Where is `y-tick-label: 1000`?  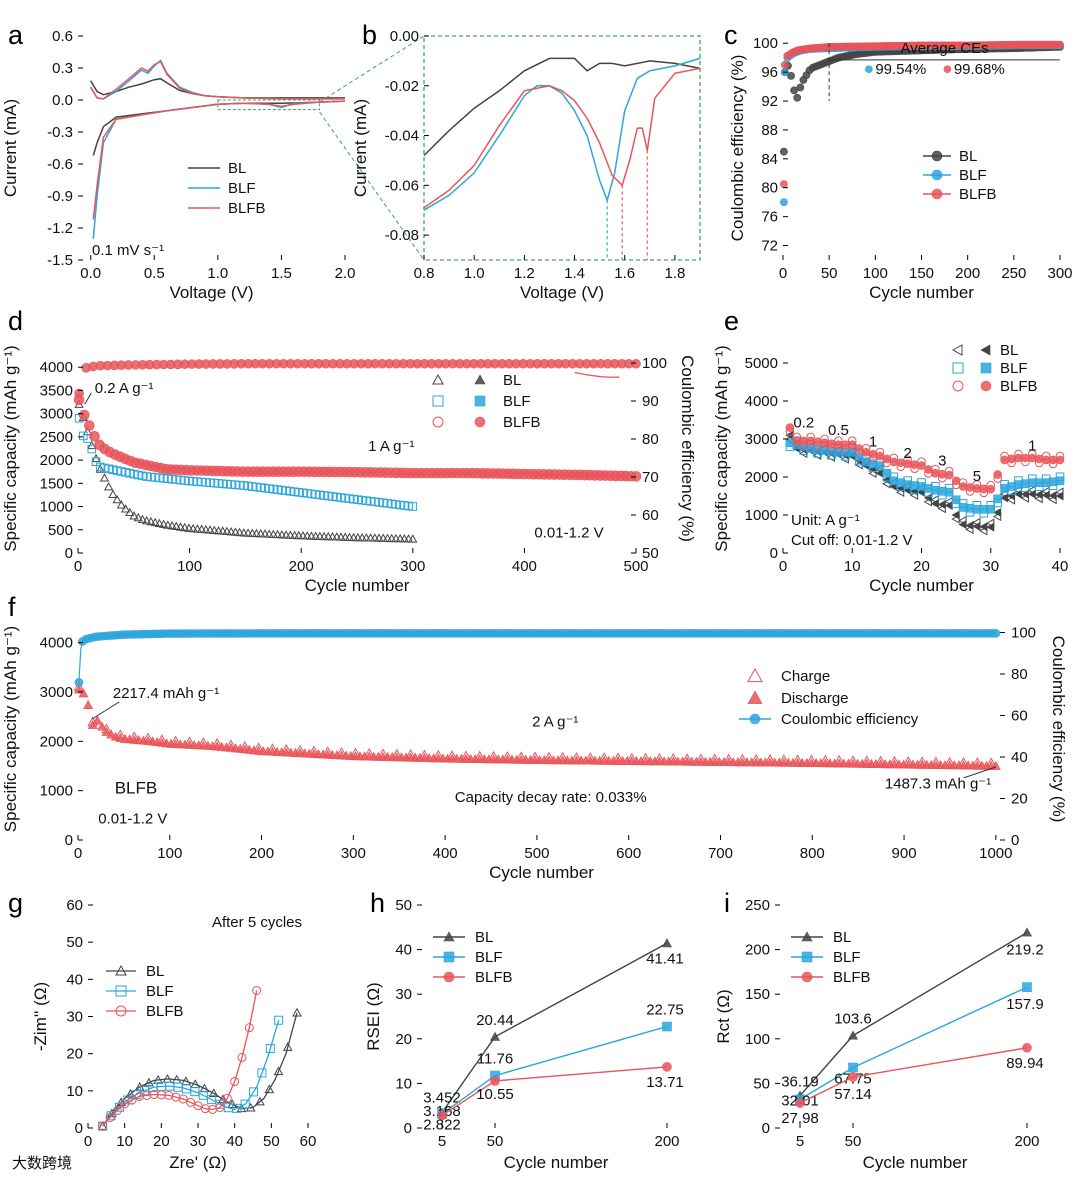 y-tick-label: 1000 is located at coordinates (56, 791).